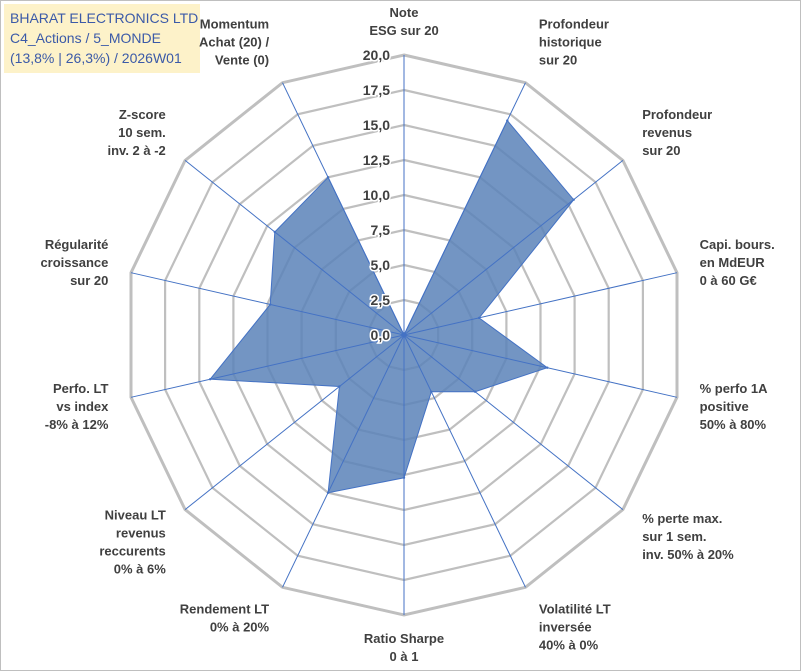  I want to click on tick-label: 7,5, so click(381, 230).